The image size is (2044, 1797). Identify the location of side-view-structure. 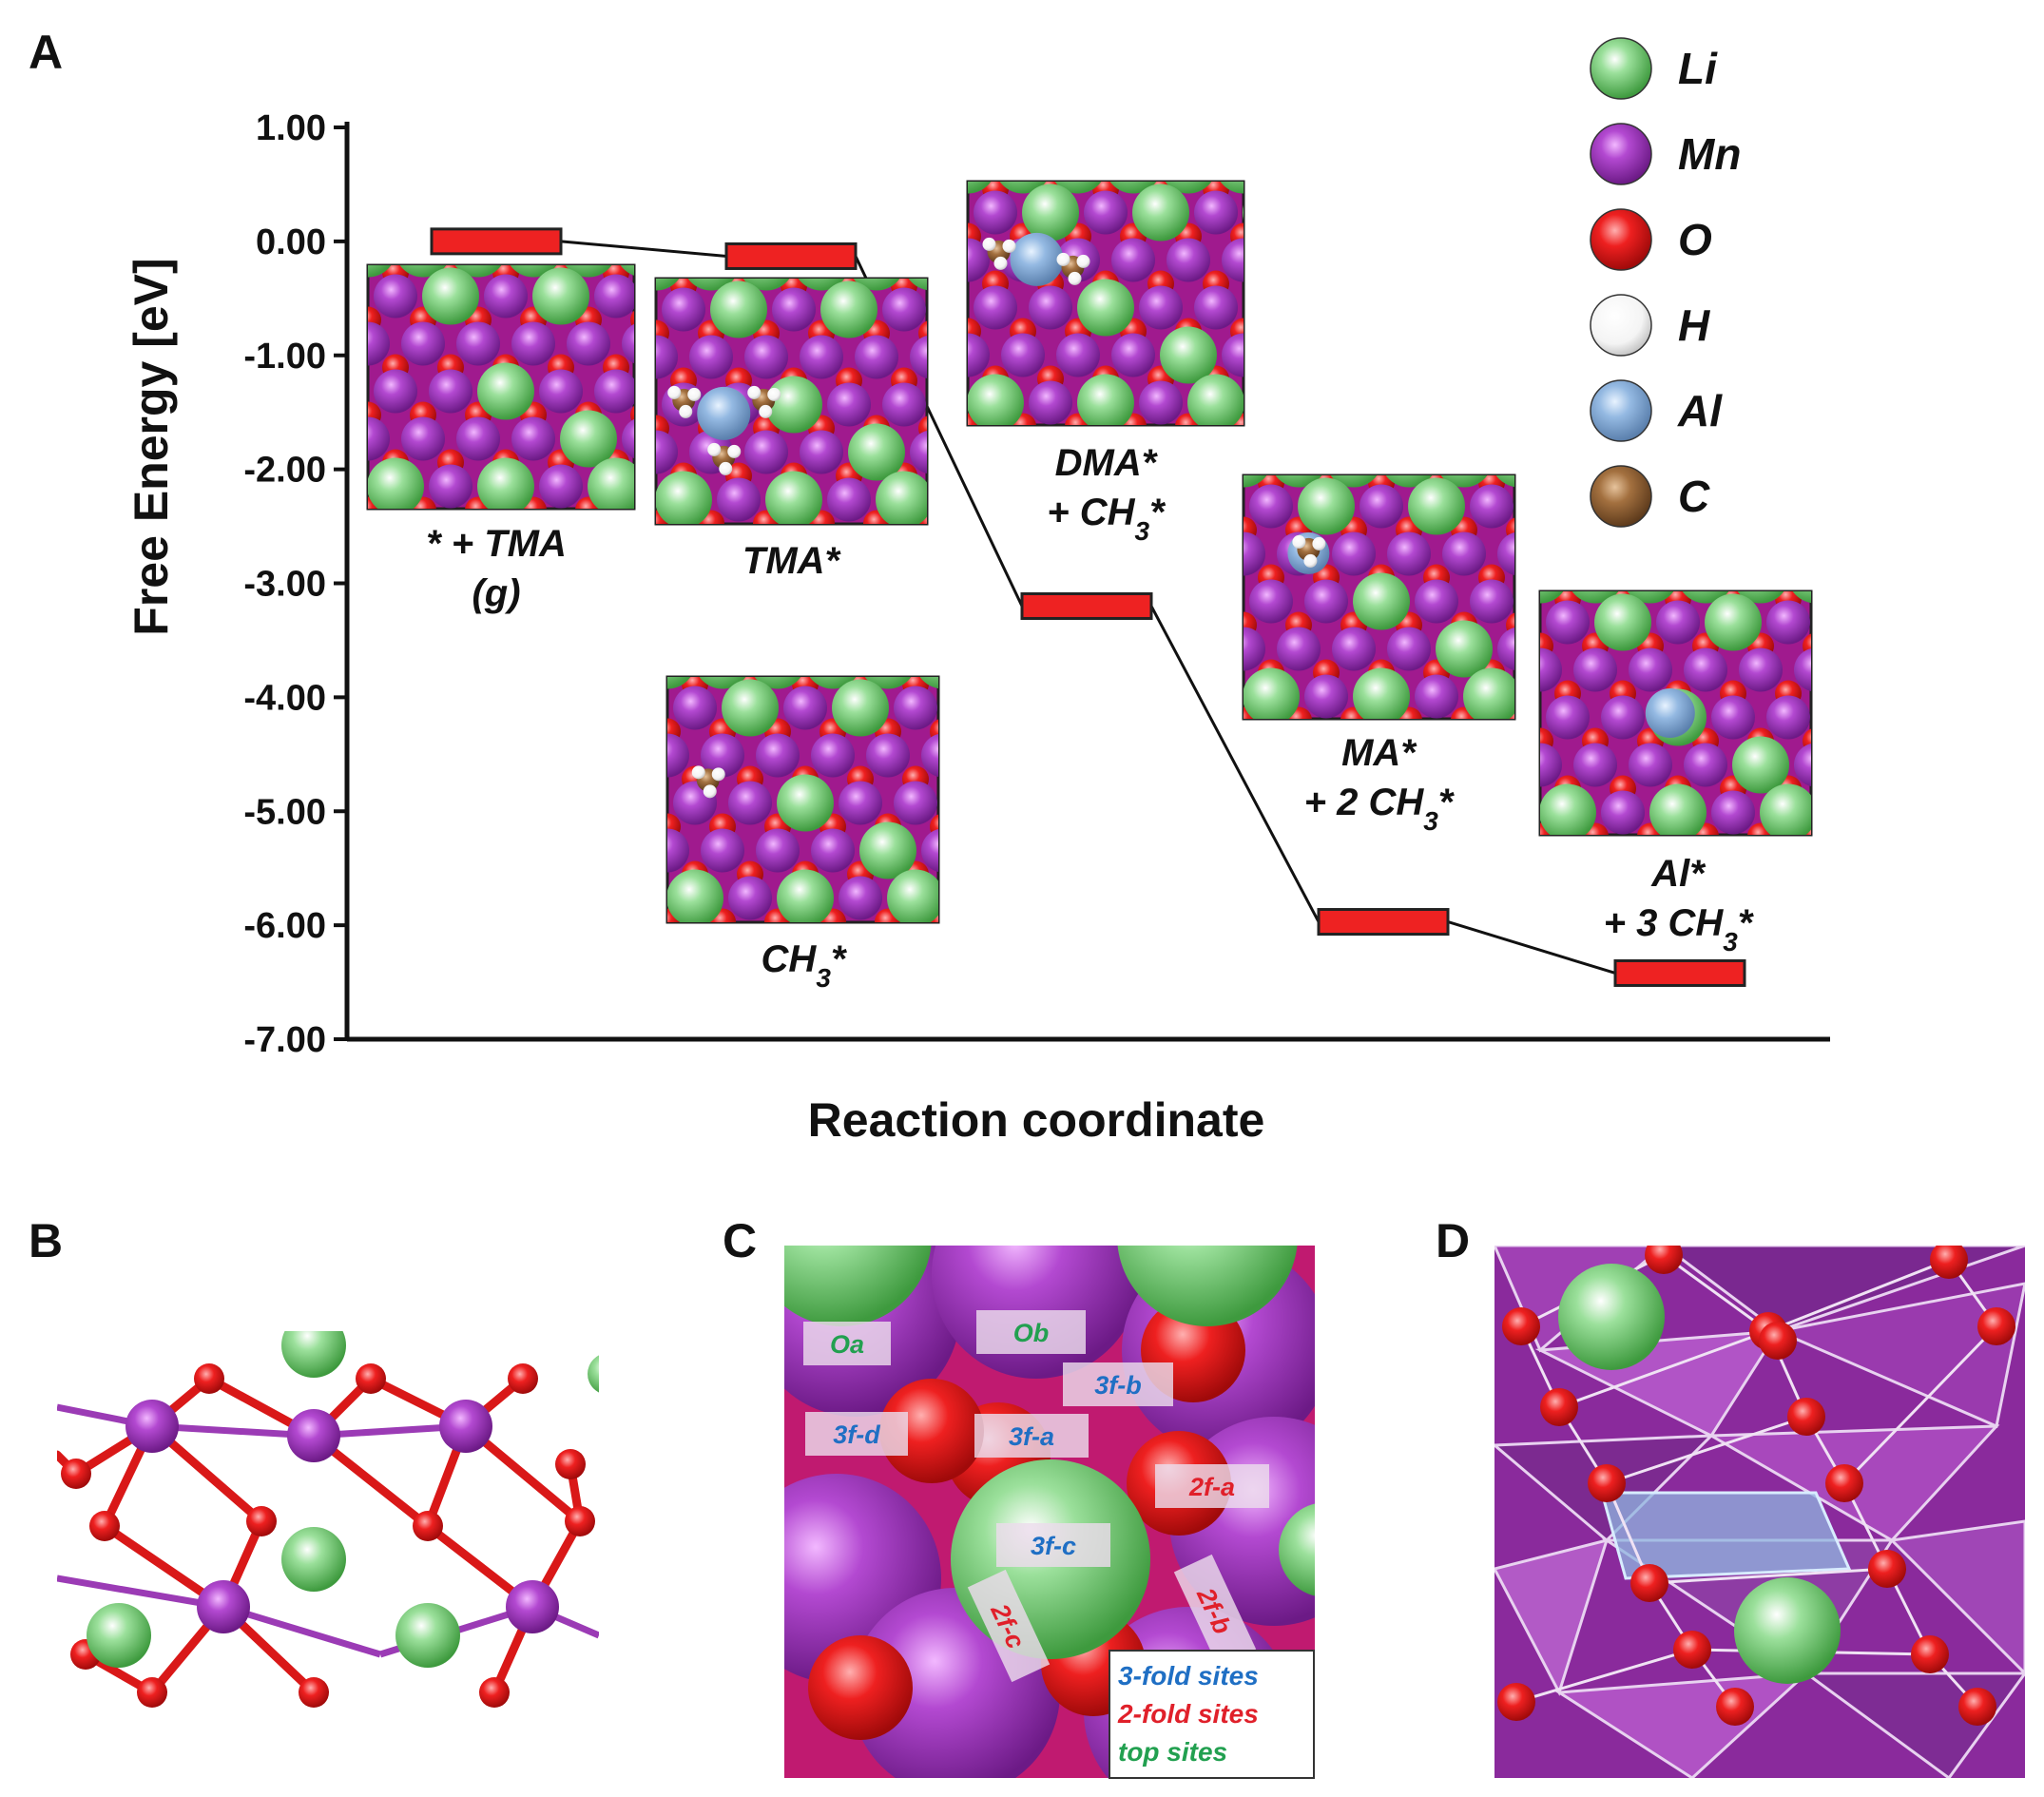
(328, 1519).